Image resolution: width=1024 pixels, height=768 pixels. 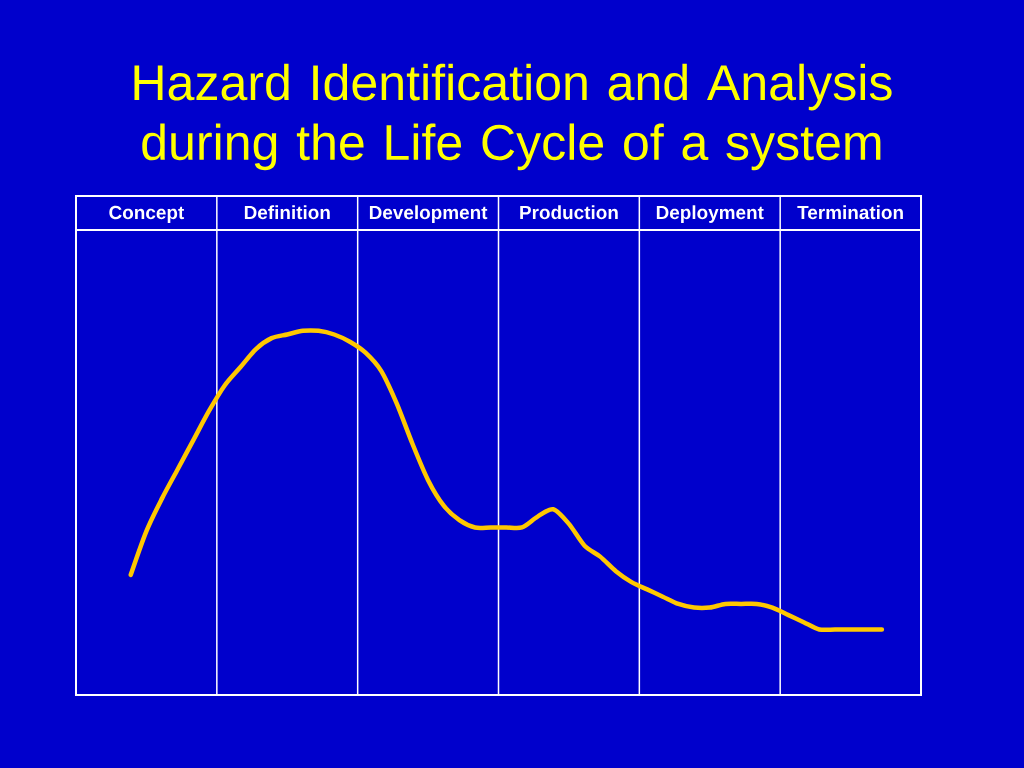 What do you see at coordinates (428, 214) in the screenshot?
I see `x-tick-label: Development` at bounding box center [428, 214].